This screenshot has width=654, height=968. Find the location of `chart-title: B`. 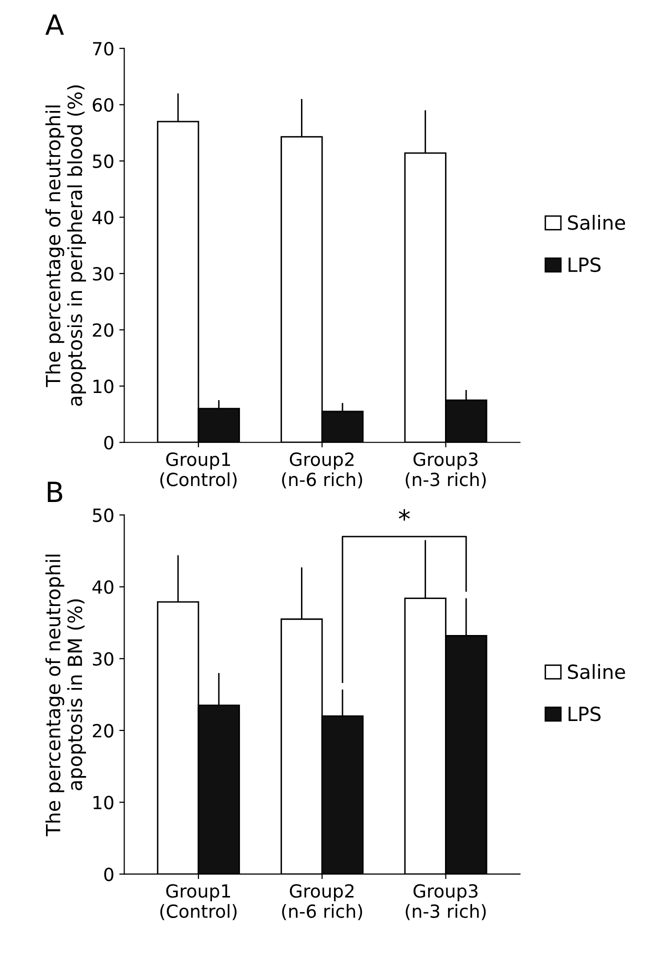

chart-title: B is located at coordinates (55, 492).